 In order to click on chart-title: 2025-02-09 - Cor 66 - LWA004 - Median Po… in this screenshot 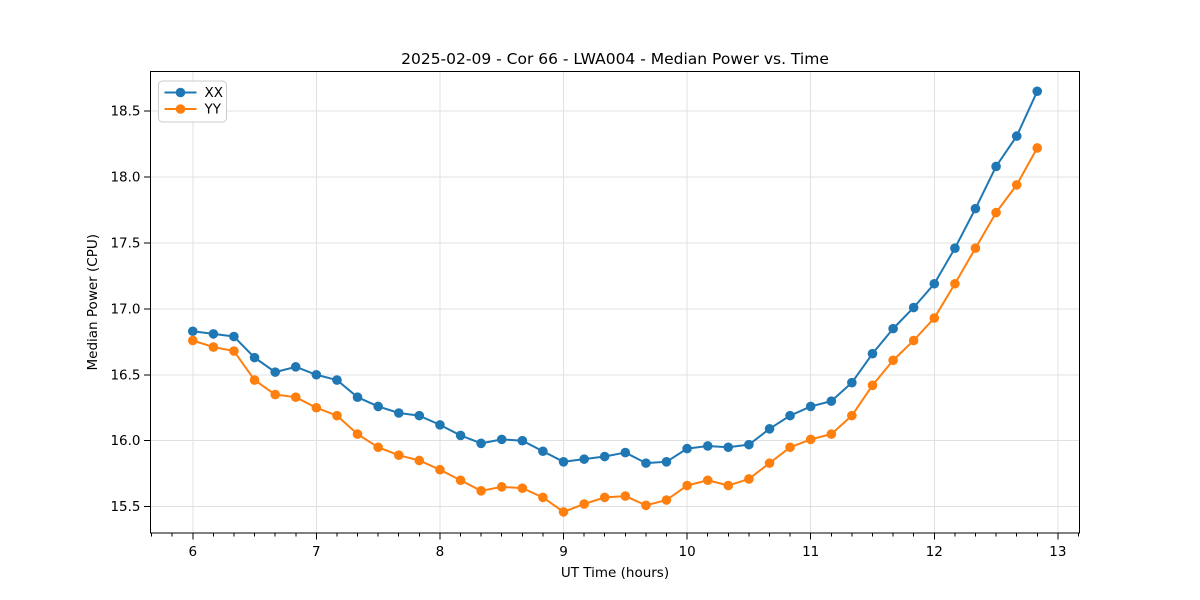, I will do `click(615, 59)`.